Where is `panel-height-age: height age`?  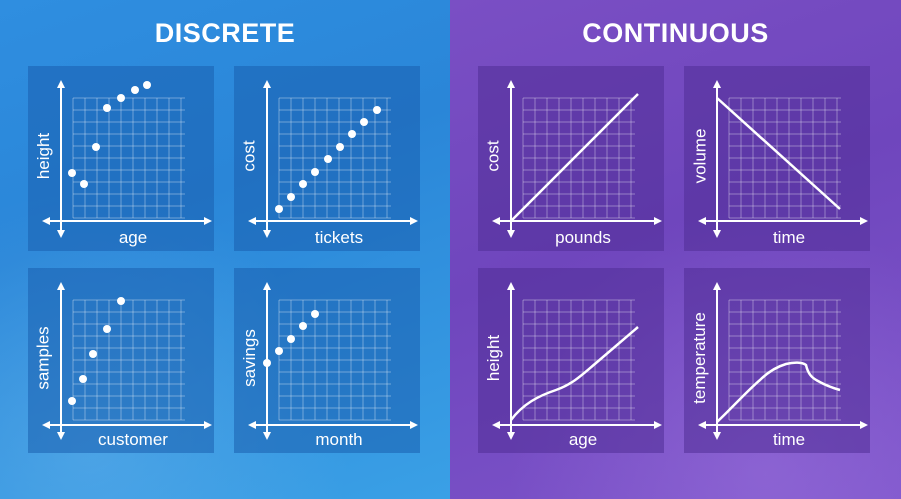
panel-height-age: height age is located at coordinates (121, 158).